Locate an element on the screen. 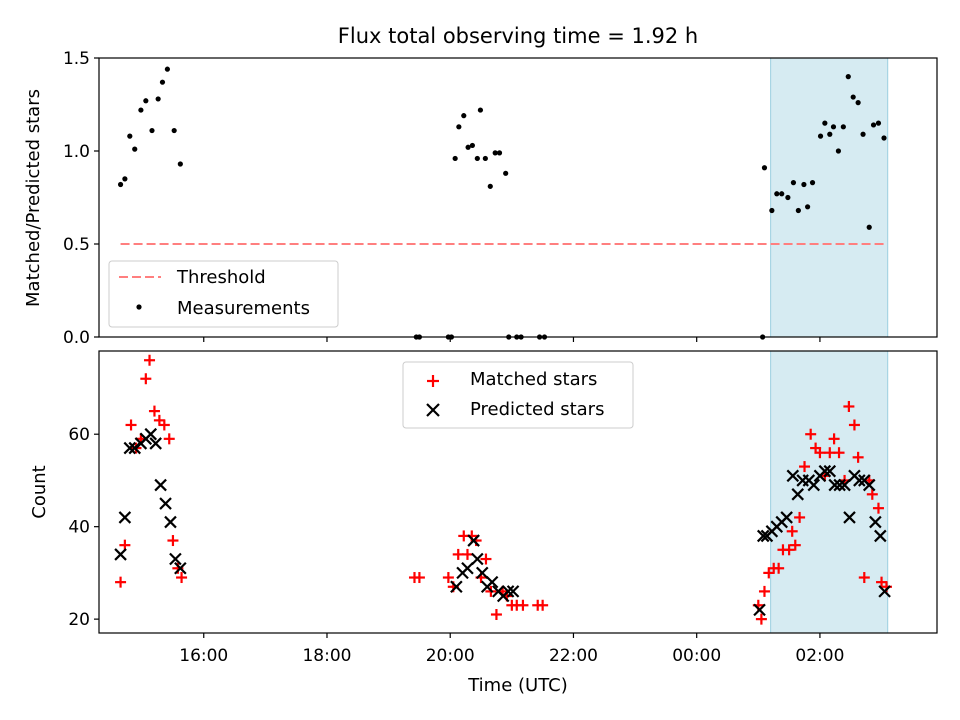  legend-measurements-label: Measurements is located at coordinates (243, 308).